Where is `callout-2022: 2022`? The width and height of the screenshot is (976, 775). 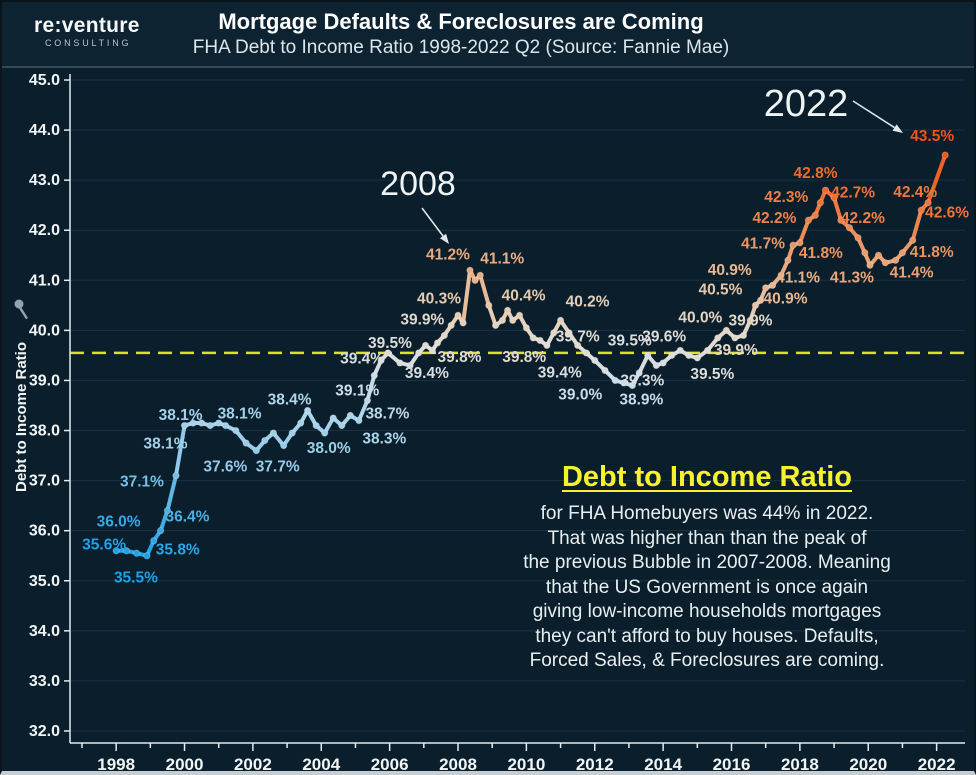 callout-2022: 2022 is located at coordinates (833, 108).